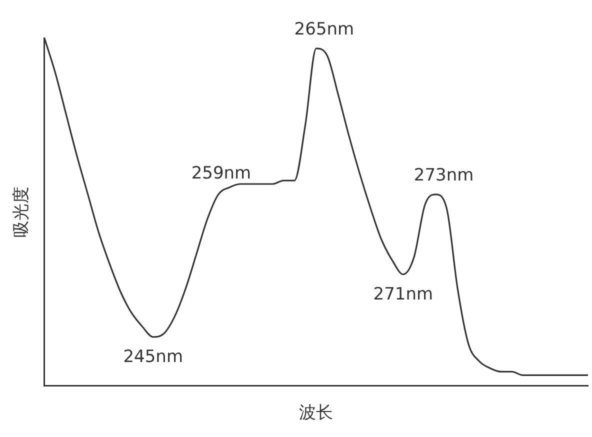 The height and width of the screenshot is (437, 592). Describe the element at coordinates (153, 356) in the screenshot. I see `annotation: 245nm` at that location.